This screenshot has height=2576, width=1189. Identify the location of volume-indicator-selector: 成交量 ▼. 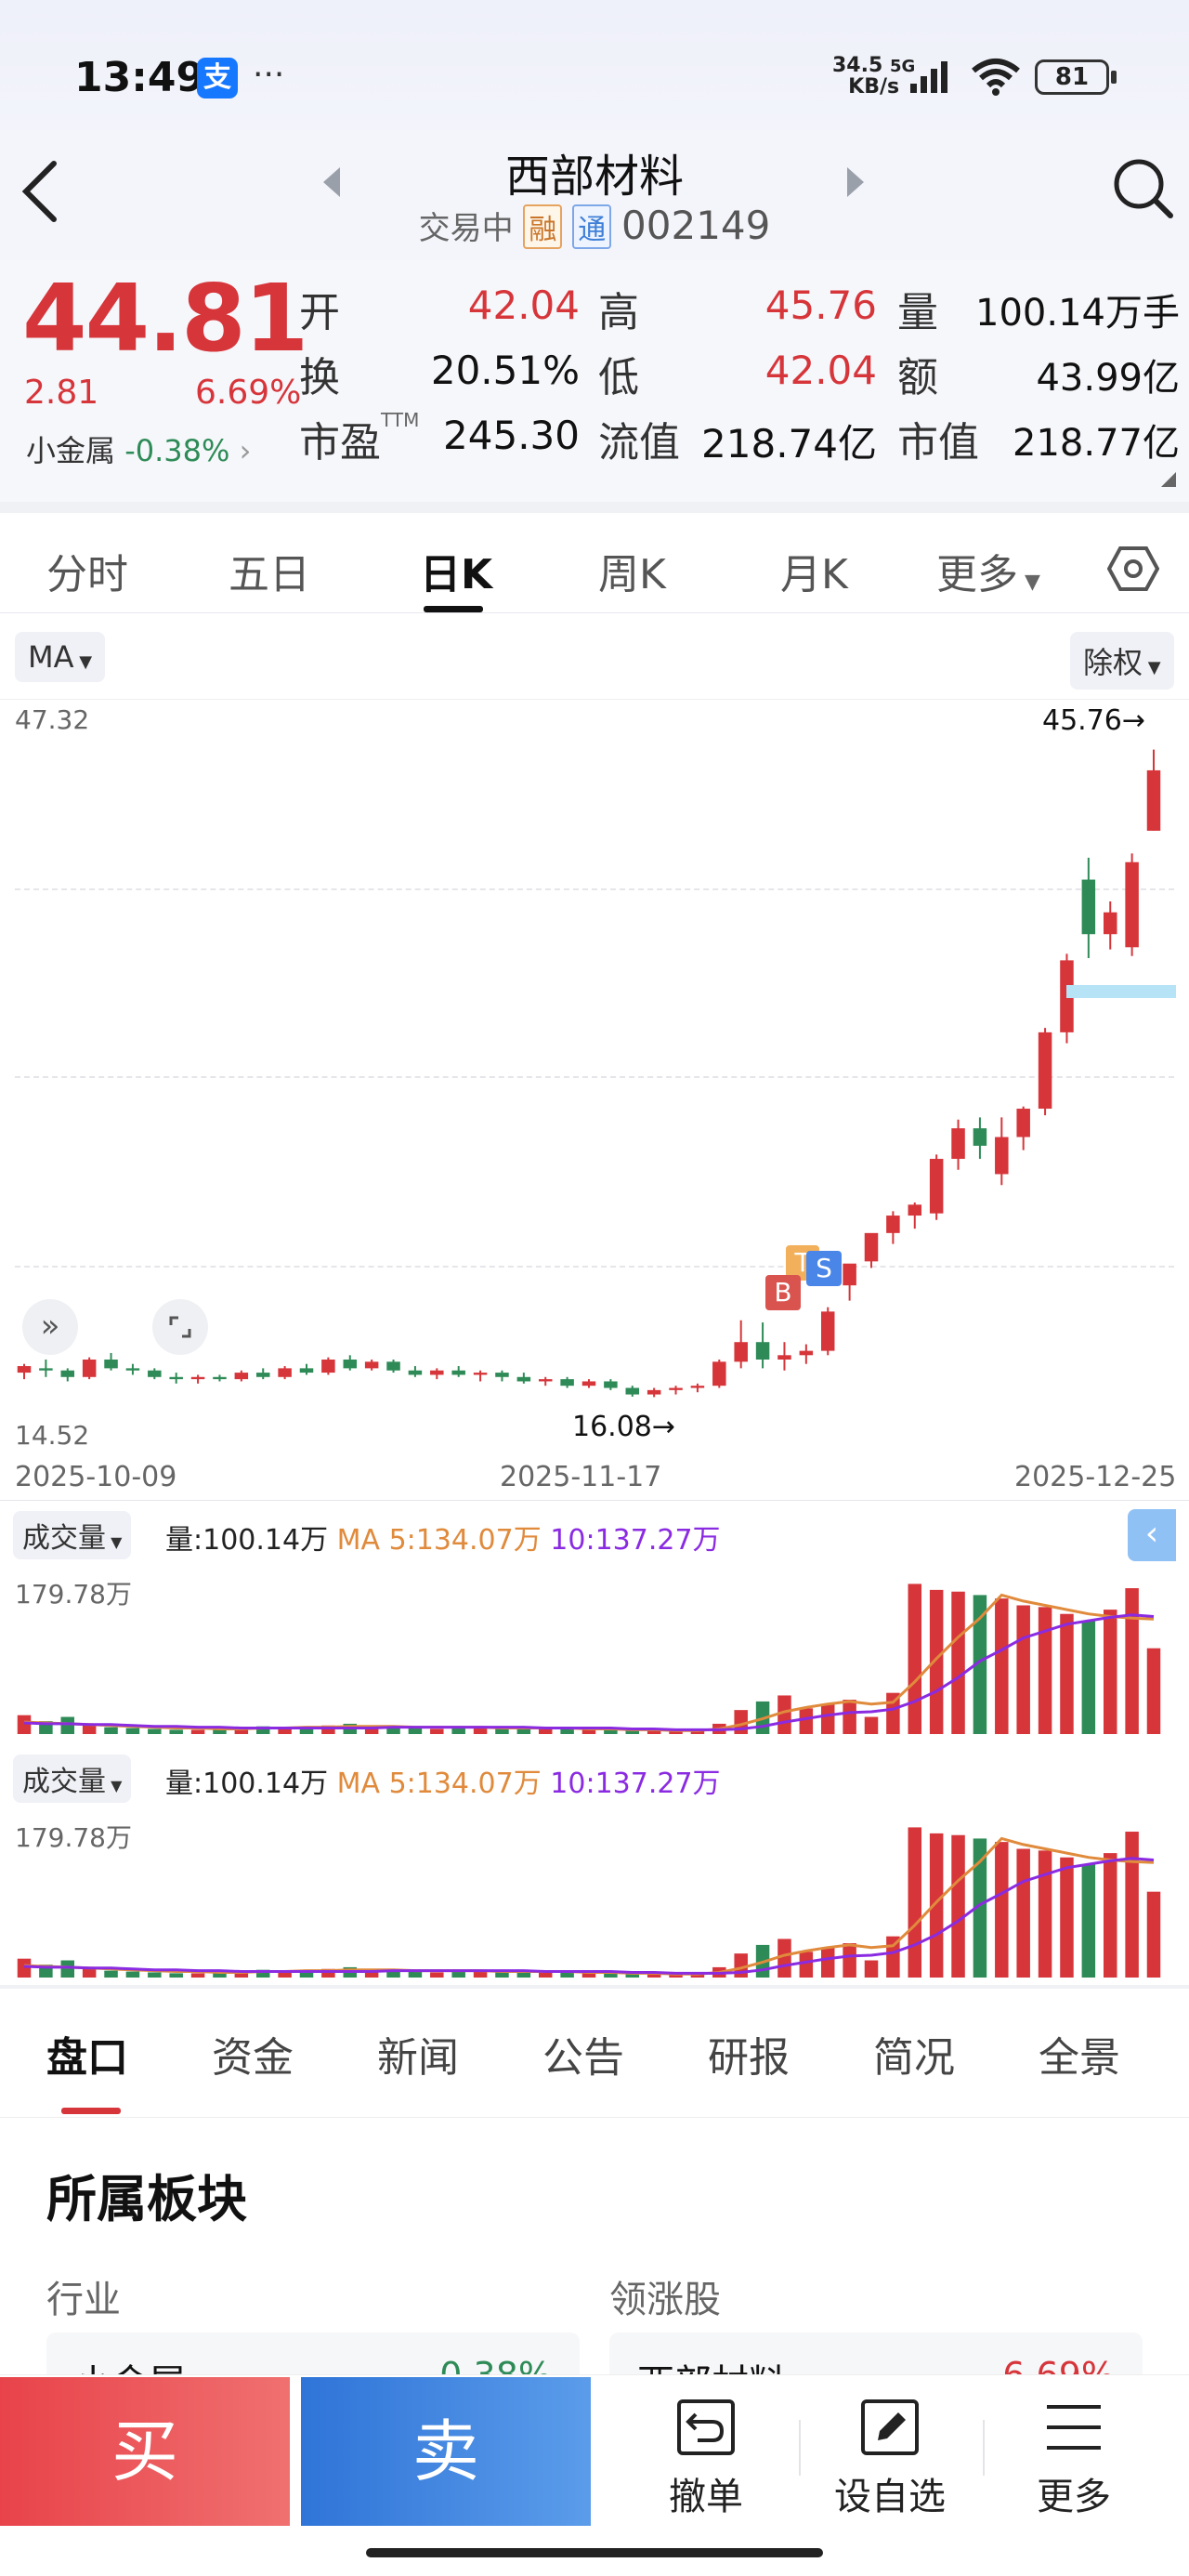
(72, 1535).